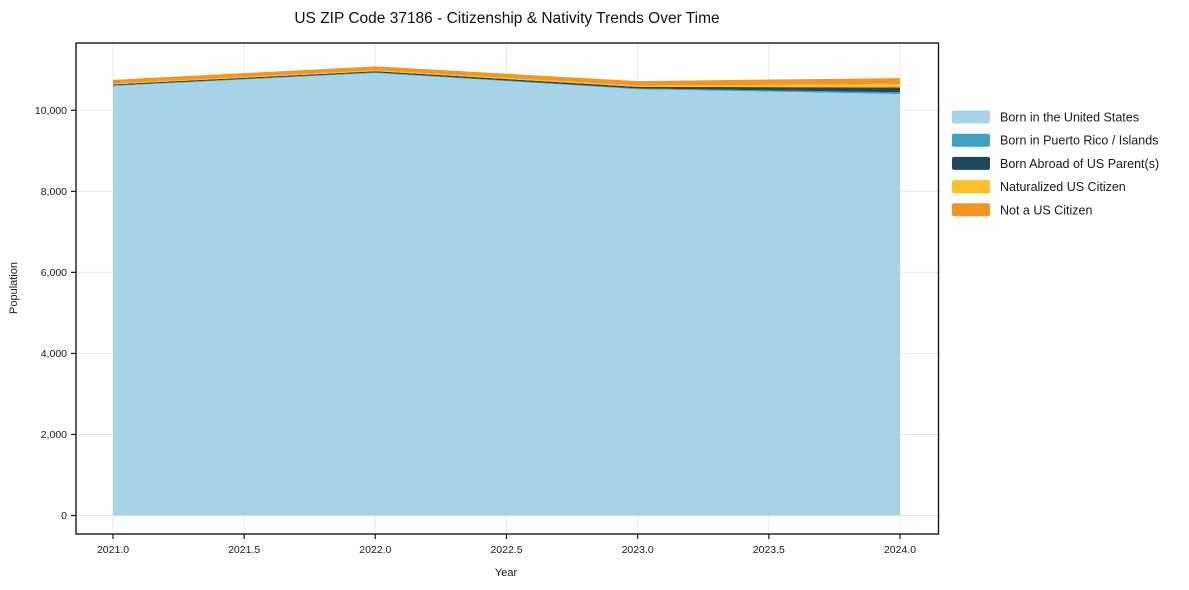 The height and width of the screenshot is (590, 1189). What do you see at coordinates (1069, 118) in the screenshot?
I see `legend-label: Born in the United States` at bounding box center [1069, 118].